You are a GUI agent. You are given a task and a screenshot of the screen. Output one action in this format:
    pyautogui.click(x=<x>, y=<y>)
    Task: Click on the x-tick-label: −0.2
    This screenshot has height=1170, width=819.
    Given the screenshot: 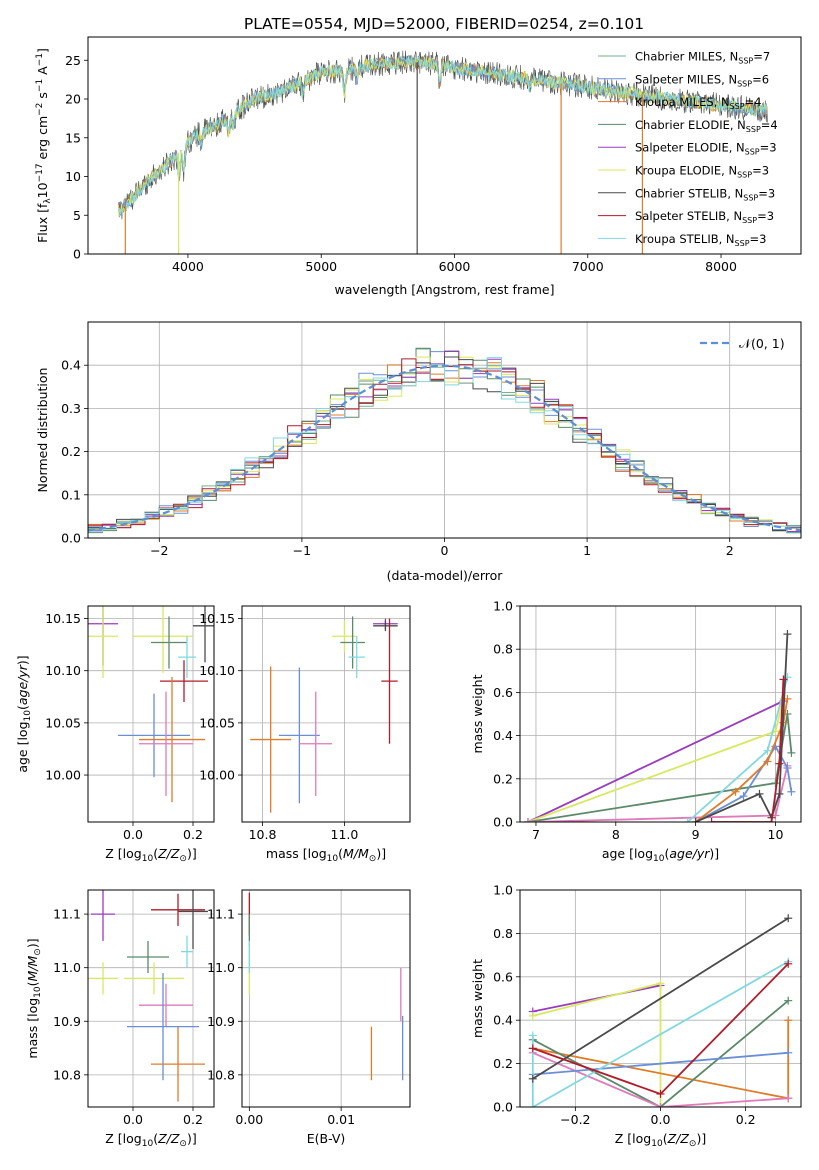 What is the action you would take?
    pyautogui.click(x=575, y=1119)
    